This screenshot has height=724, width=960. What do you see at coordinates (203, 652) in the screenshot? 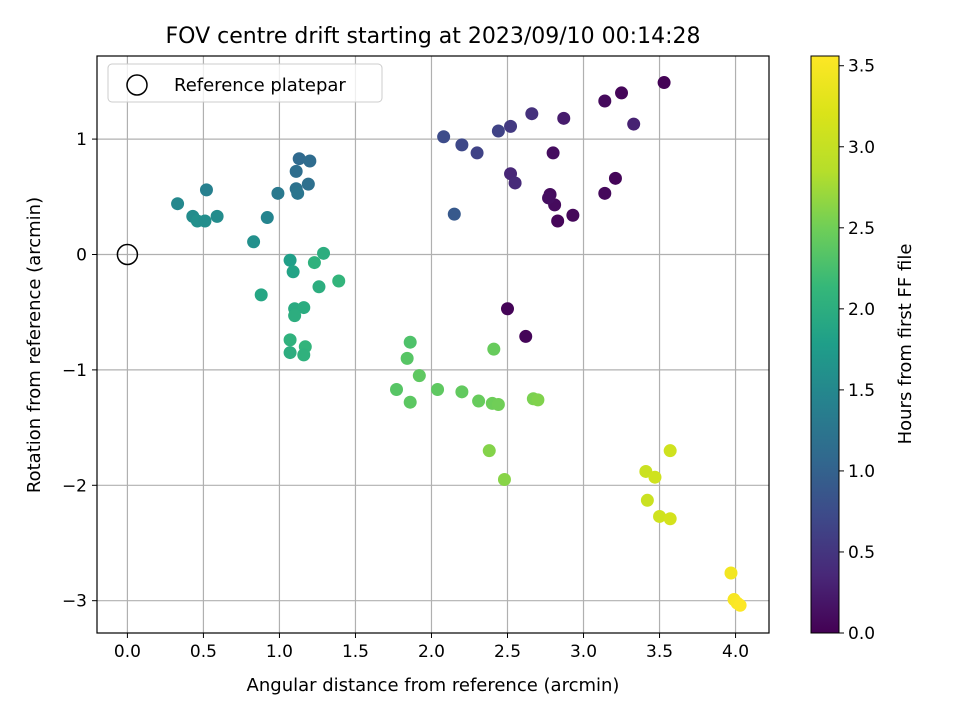
I see `x-tick-label: 0.5` at bounding box center [203, 652].